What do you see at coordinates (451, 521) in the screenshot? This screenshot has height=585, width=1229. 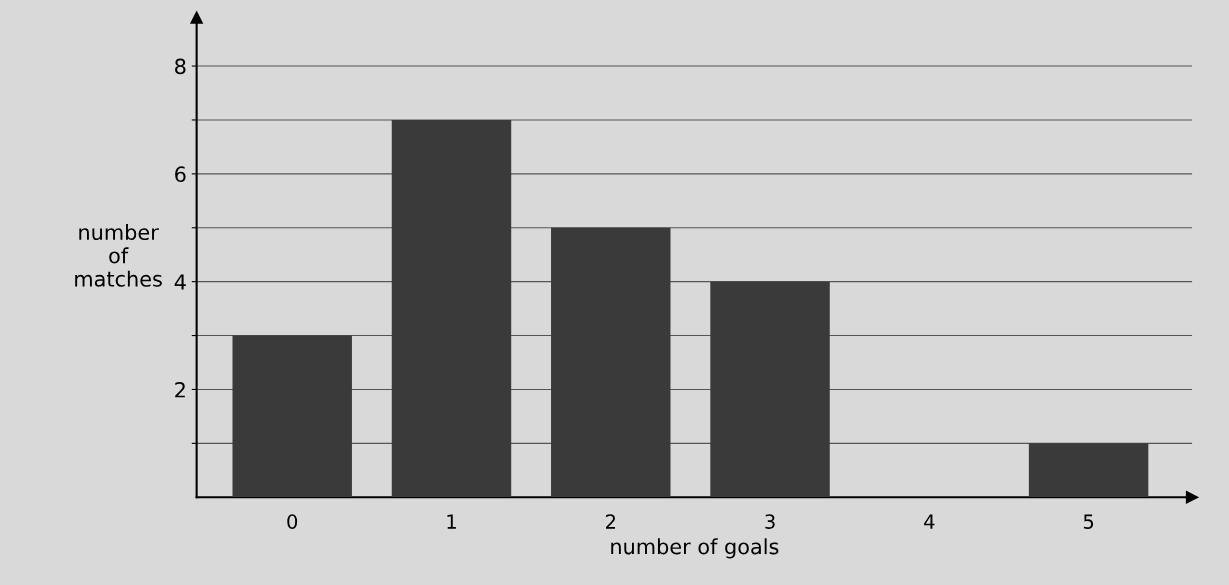 I see `x-tick-label: 1` at bounding box center [451, 521].